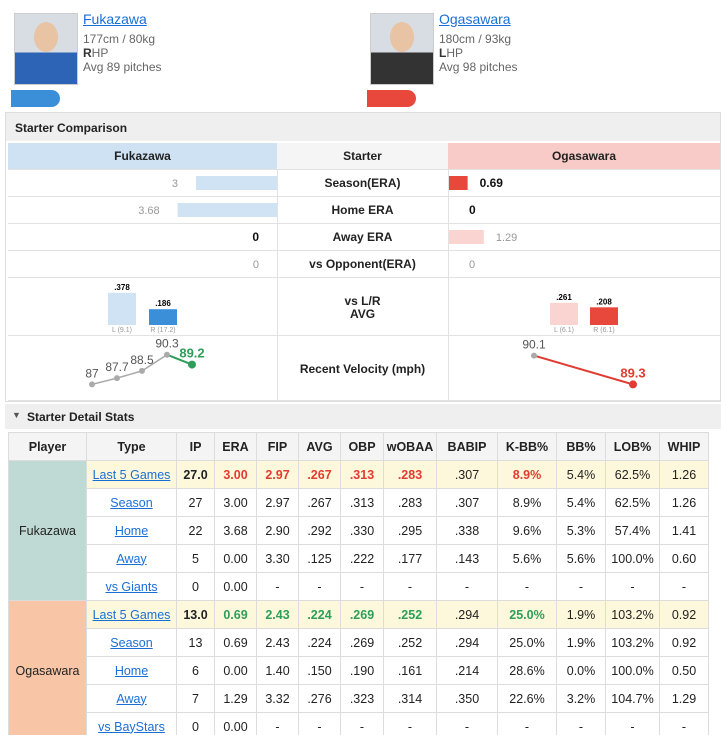 The image size is (726, 735). I want to click on collapse-icon: ▼, so click(16, 415).